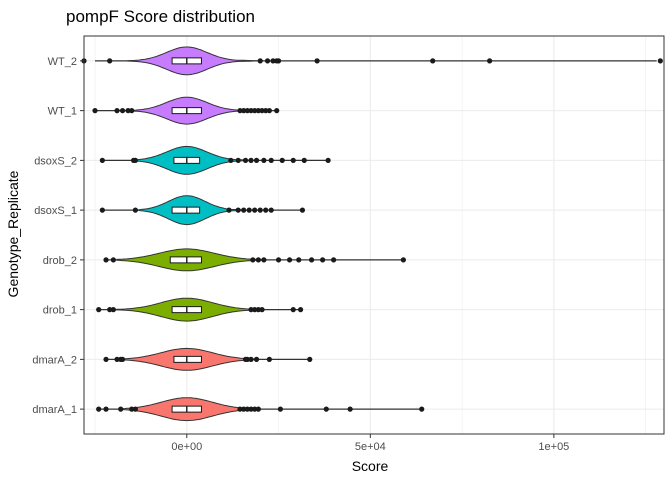 This screenshot has width=672, height=480. Describe the element at coordinates (370, 447) in the screenshot. I see `x-tick-label: 5e+04` at that location.